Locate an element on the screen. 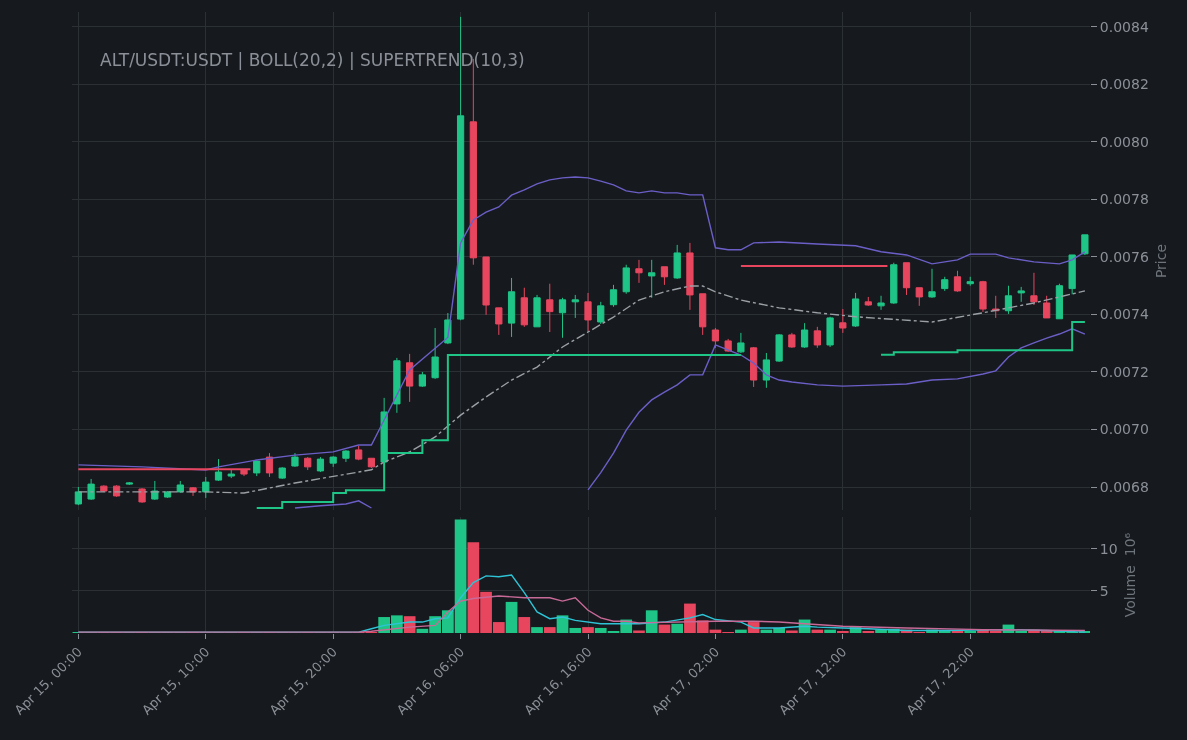  y-tick-label: 0.0078 is located at coordinates (1124, 199).